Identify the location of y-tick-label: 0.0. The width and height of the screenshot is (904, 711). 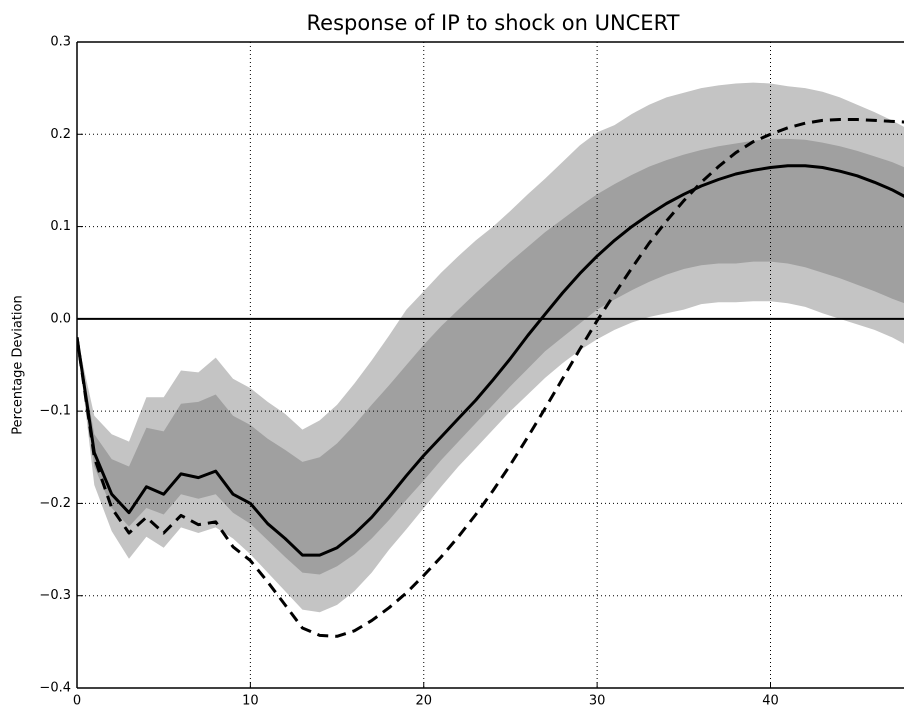
(60, 318).